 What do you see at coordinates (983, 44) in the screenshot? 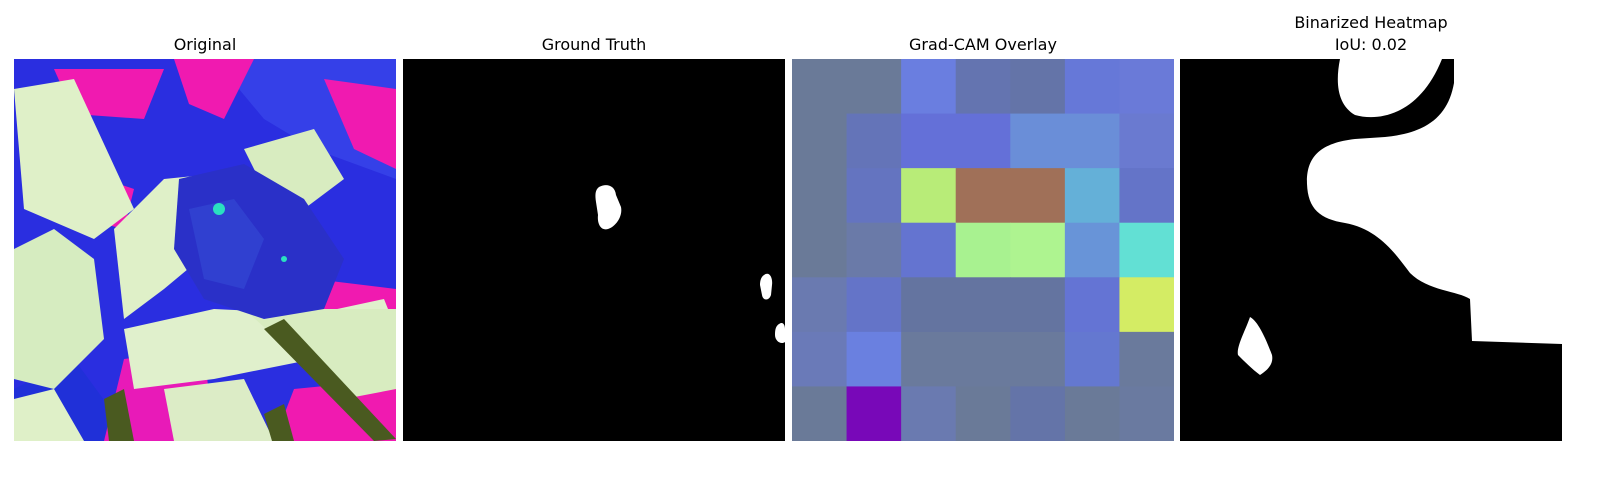
I see `panel-title: Grad-CAM Overlay` at bounding box center [983, 44].